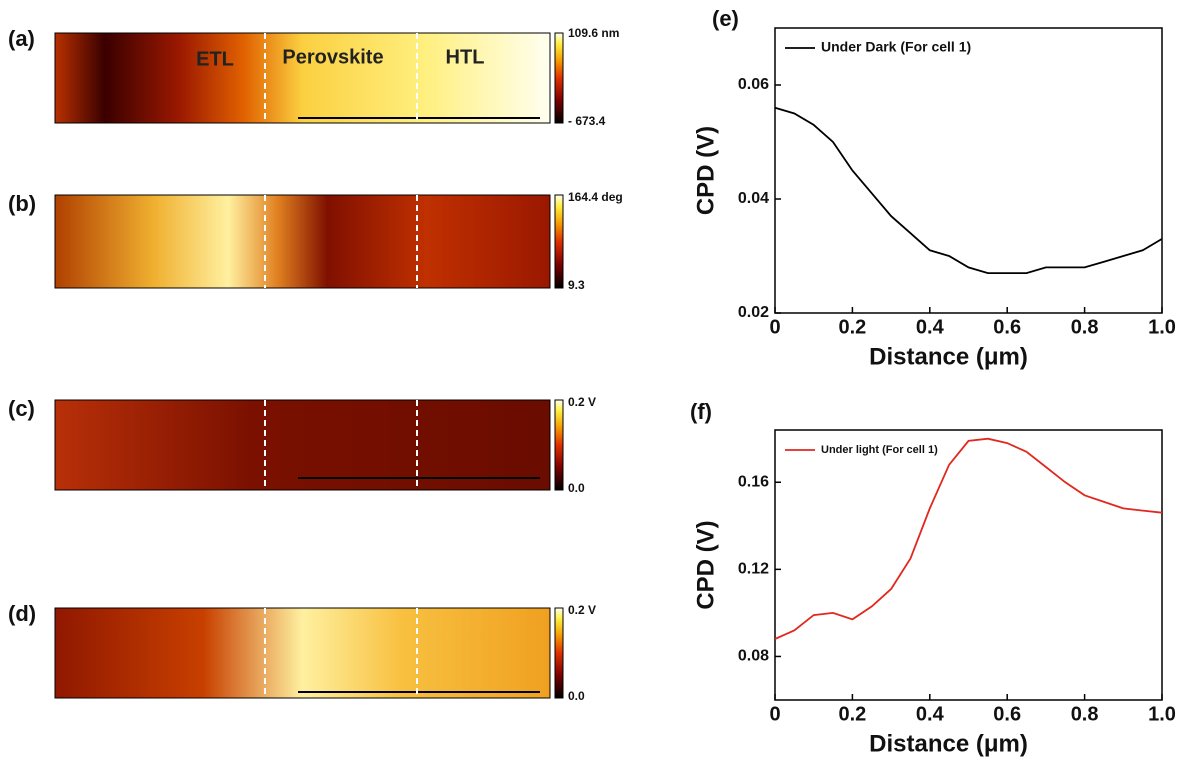 This screenshot has width=1195, height=772. Describe the element at coordinates (215, 59) in the screenshot. I see `region-label: ETL` at that location.